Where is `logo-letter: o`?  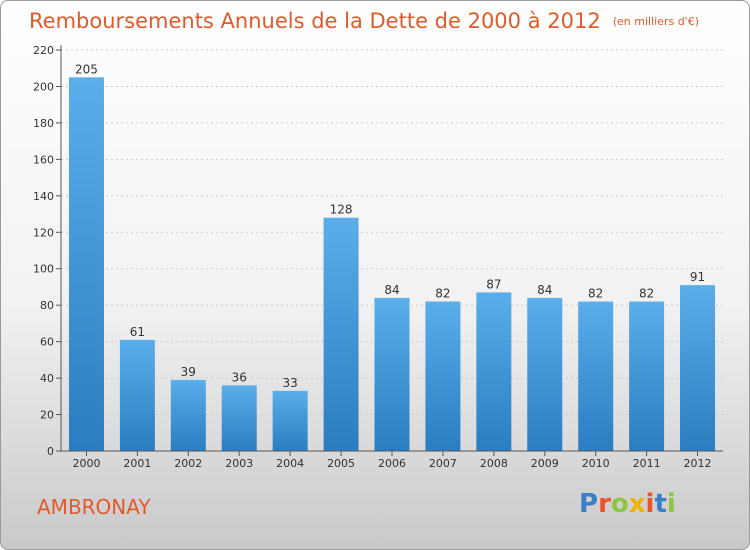
logo-letter: o is located at coordinates (619, 504).